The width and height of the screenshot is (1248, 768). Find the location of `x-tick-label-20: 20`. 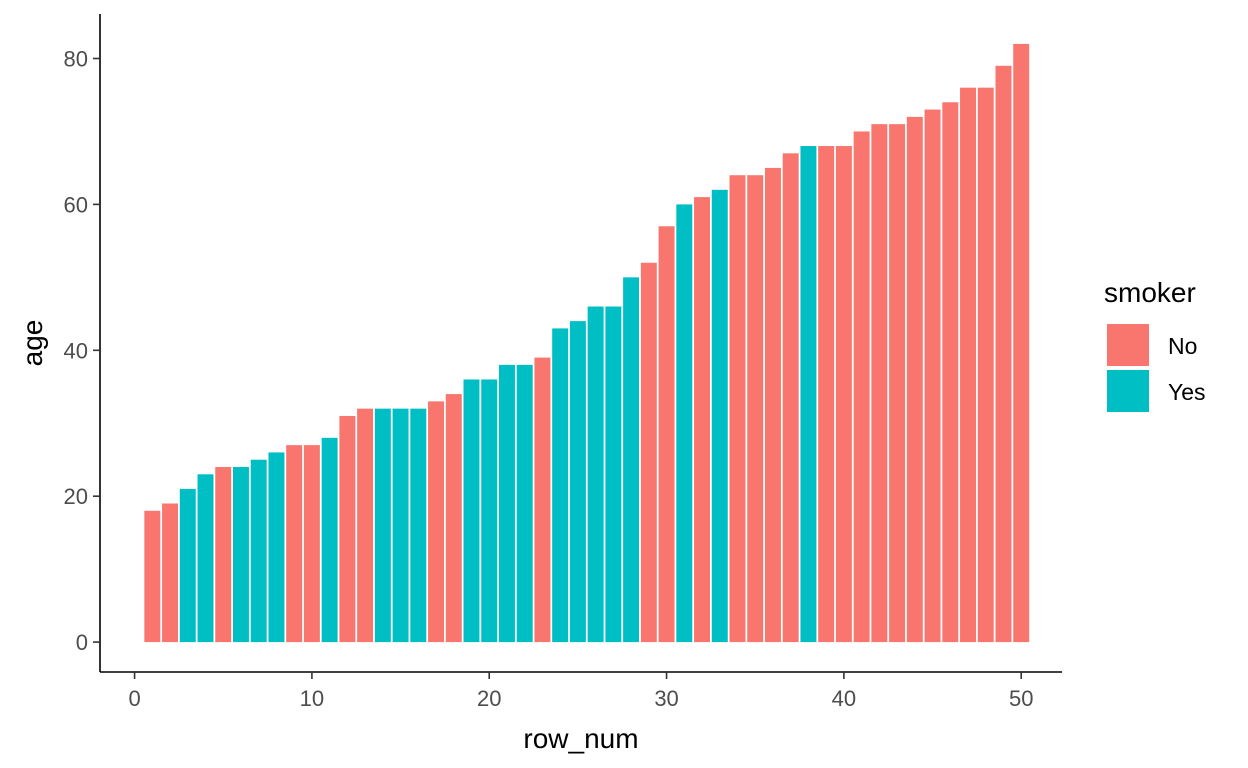

x-tick-label-20: 20 is located at coordinates (489, 698).